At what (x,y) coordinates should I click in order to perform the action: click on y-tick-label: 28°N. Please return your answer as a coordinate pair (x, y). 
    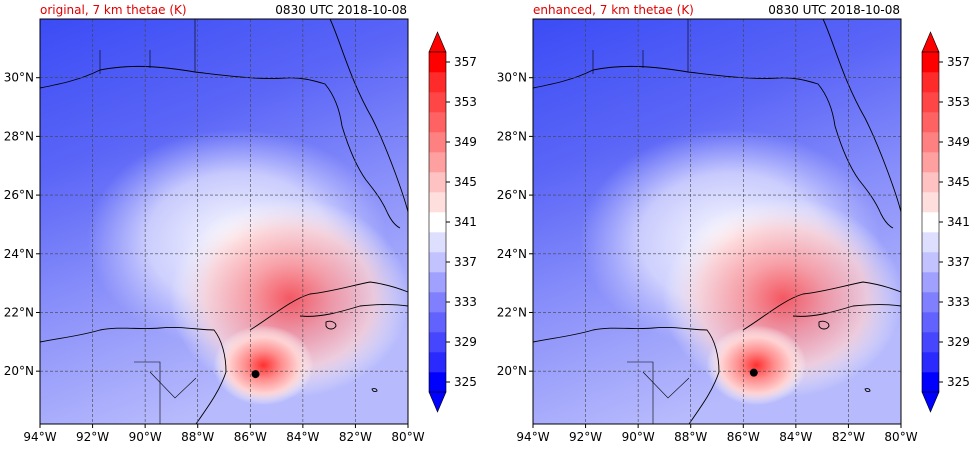
    Looking at the image, I should click on (19, 136).